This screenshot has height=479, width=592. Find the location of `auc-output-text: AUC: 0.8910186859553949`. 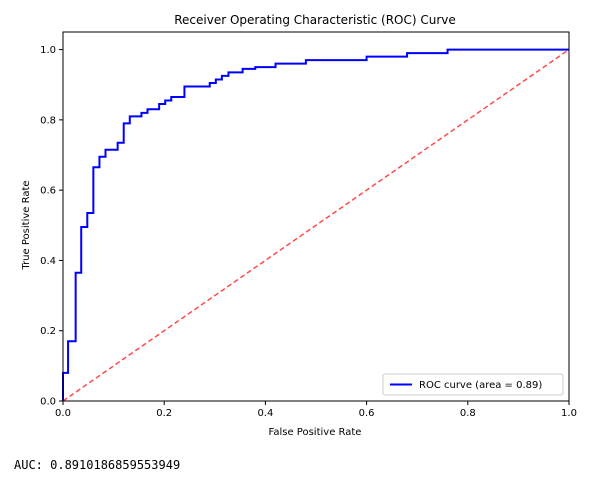

auc-output-text: AUC: 0.8910186859553949 is located at coordinates (97, 465).